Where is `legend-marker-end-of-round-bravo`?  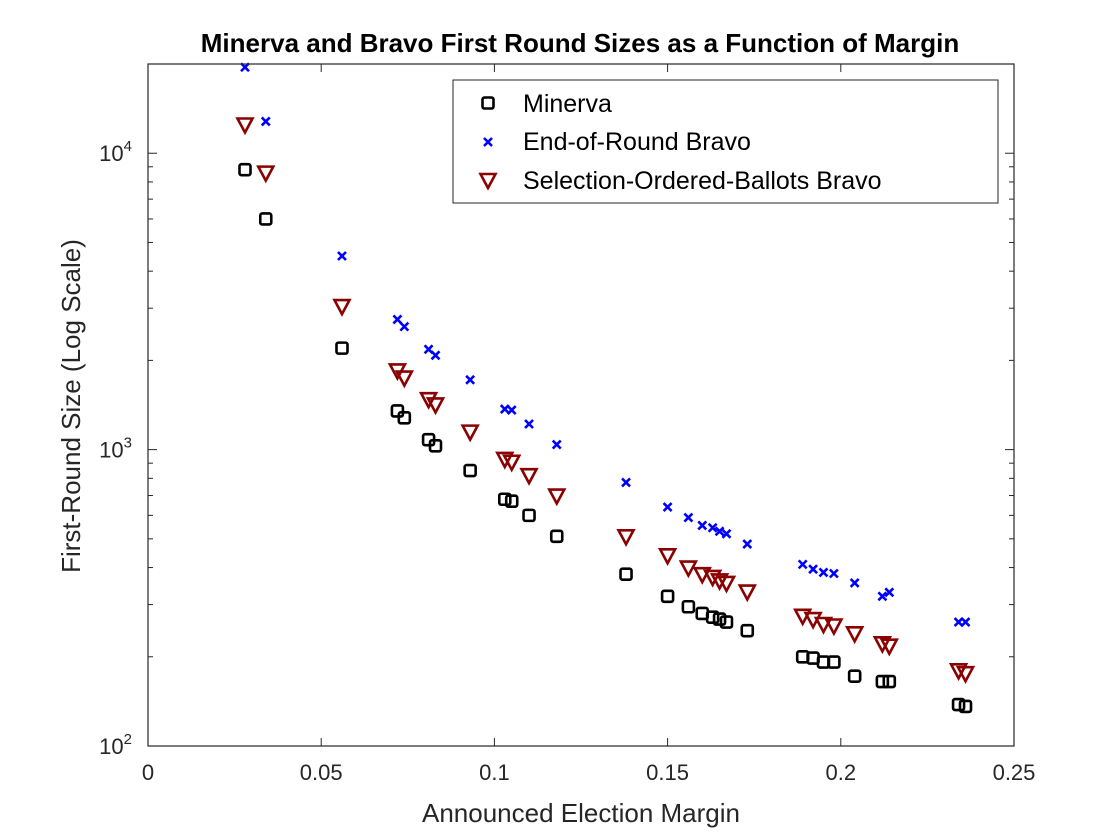
legend-marker-end-of-round-bravo is located at coordinates (488, 142).